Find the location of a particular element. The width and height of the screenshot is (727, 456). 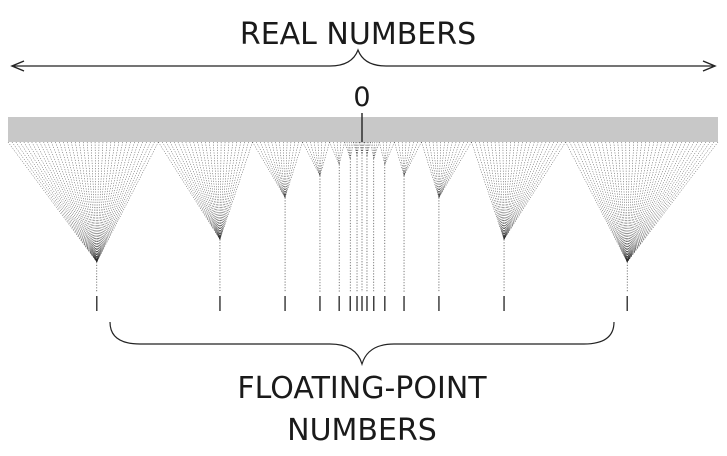

zero-label: 0 is located at coordinates (361, 97).